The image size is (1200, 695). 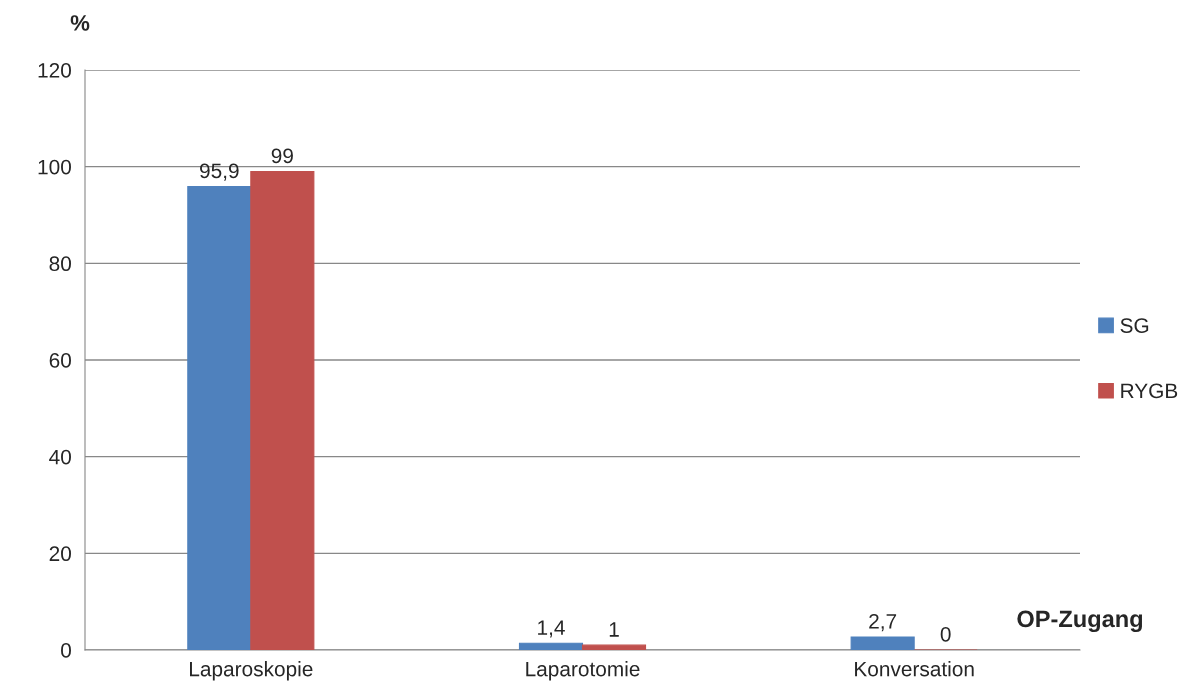 I want to click on legend-label: SG, so click(x=1134, y=325).